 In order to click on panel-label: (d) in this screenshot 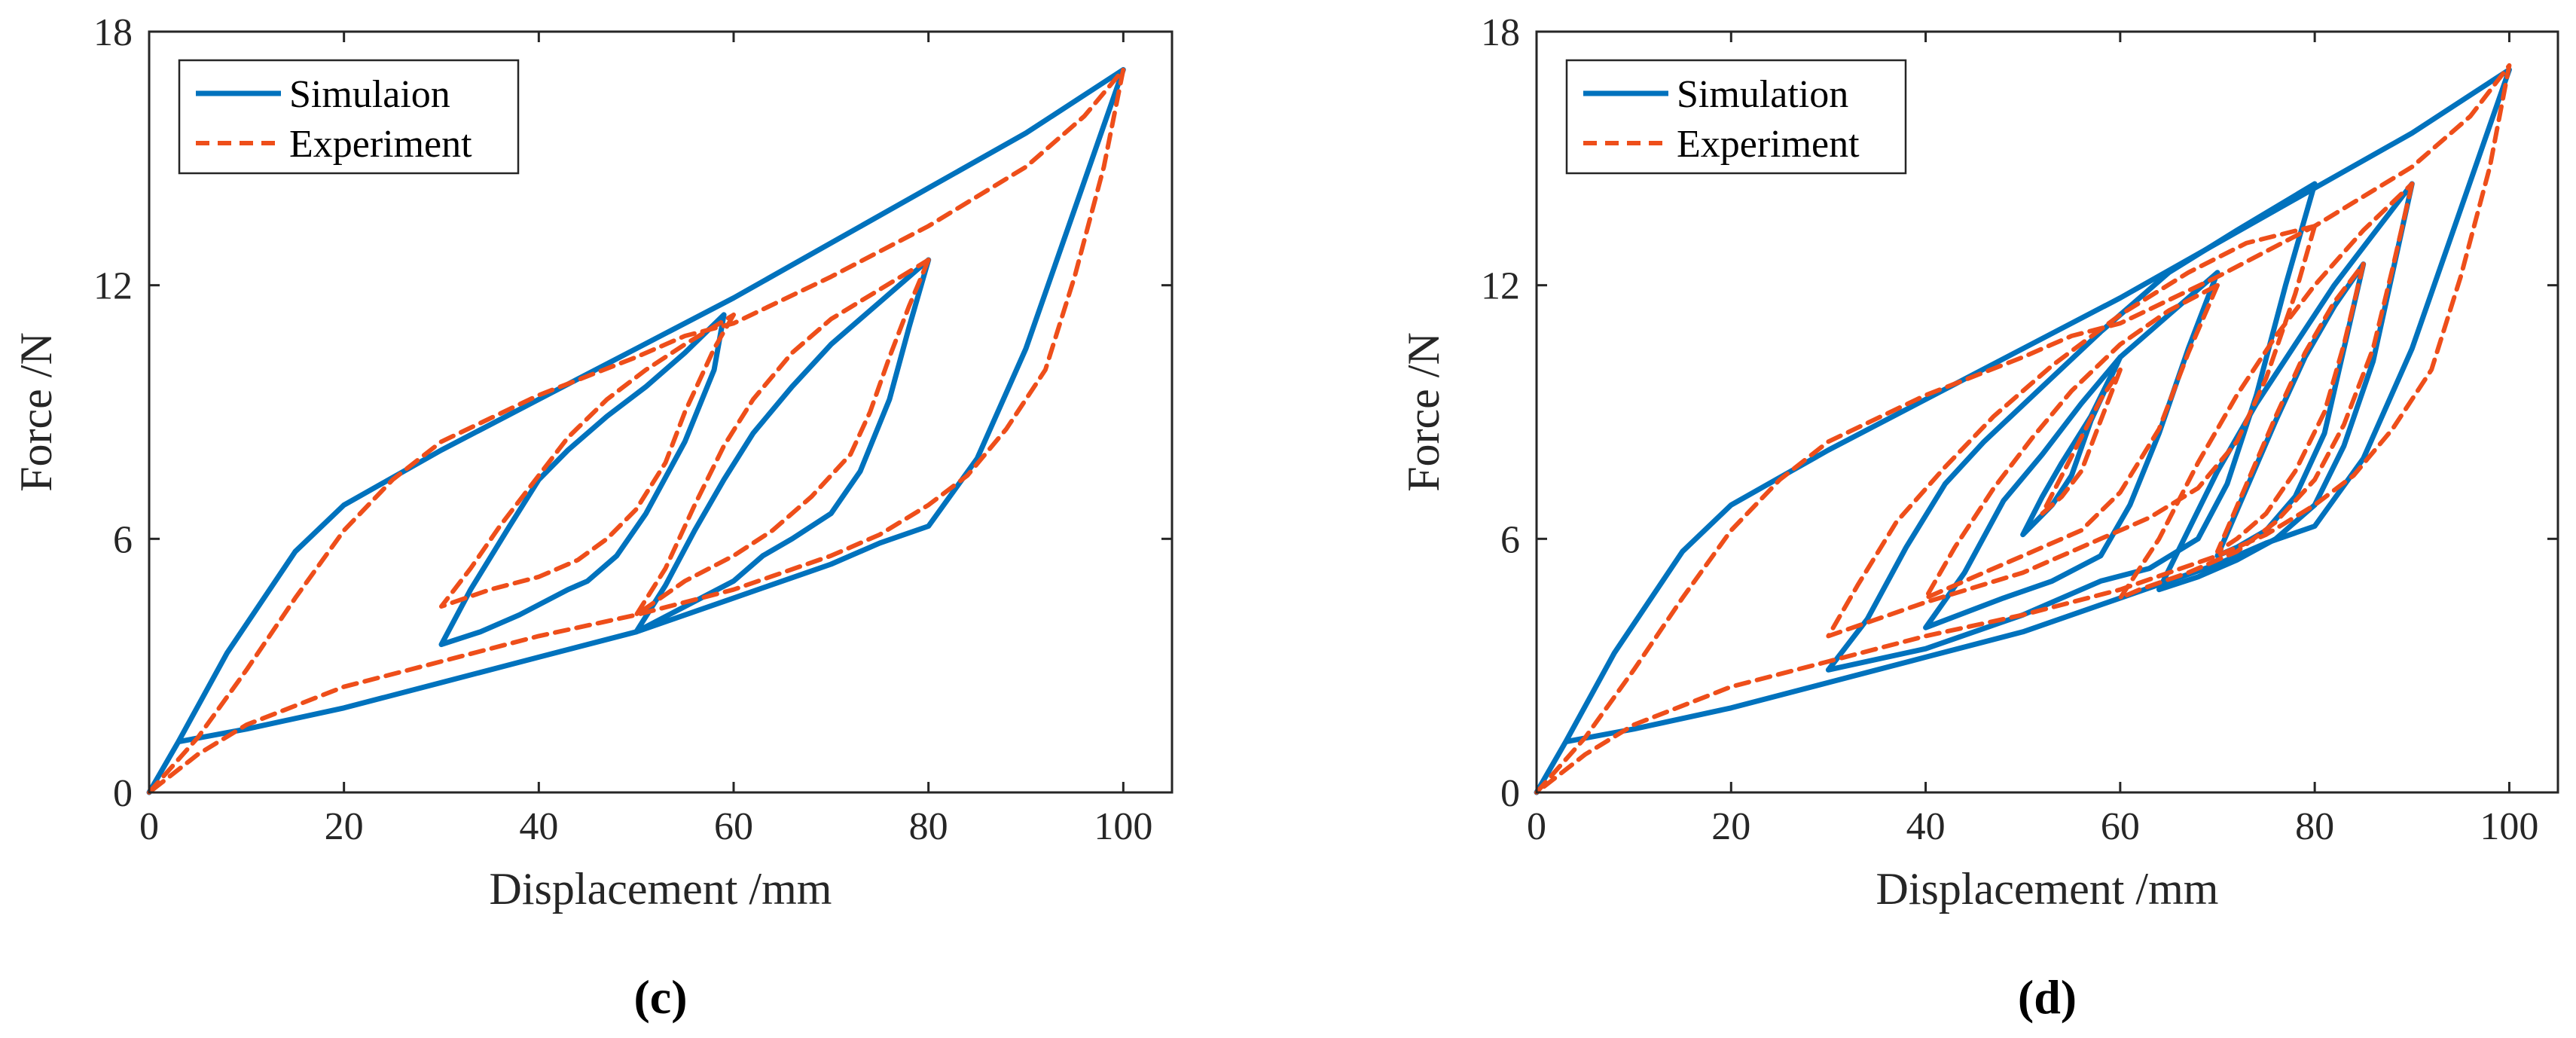, I will do `click(2048, 997)`.